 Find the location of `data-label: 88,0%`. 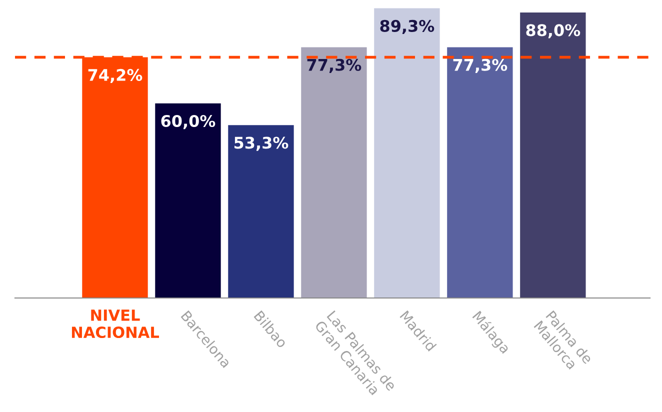

data-label: 88,0% is located at coordinates (553, 31).